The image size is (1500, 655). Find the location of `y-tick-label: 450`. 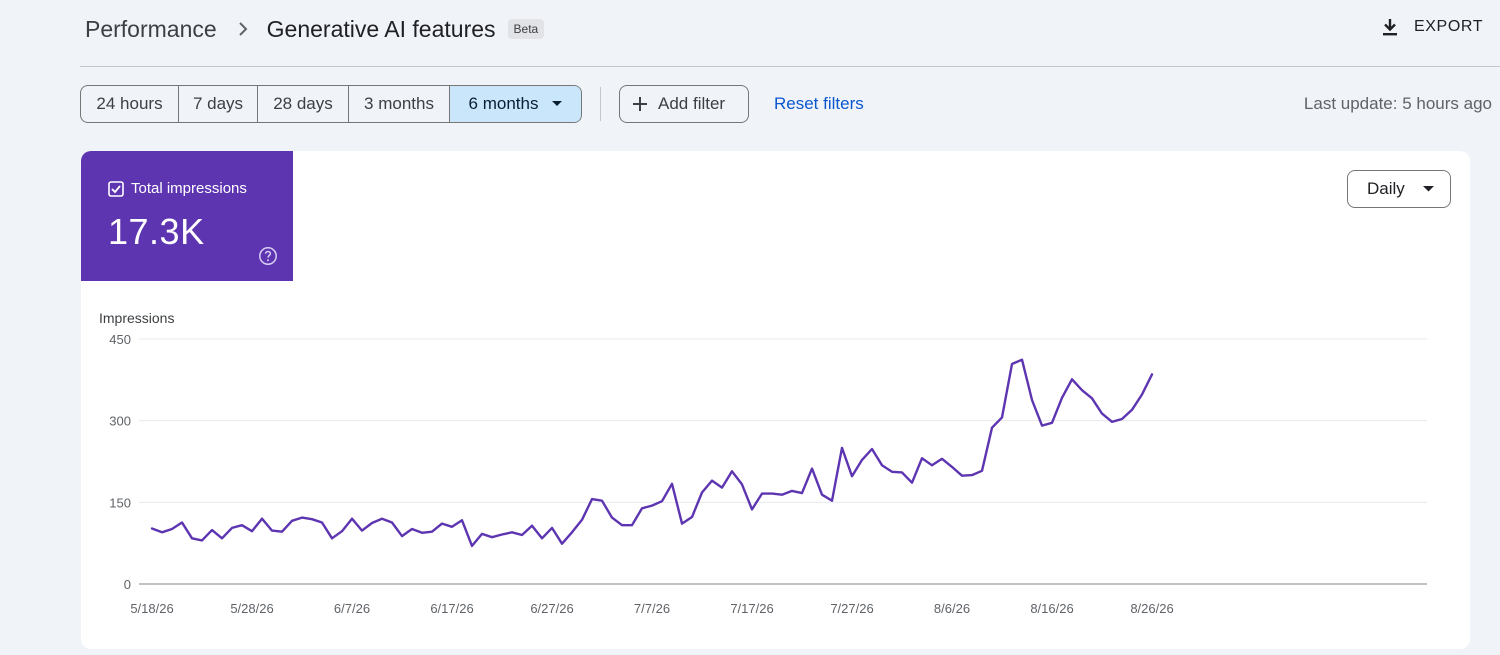

y-tick-label: 450 is located at coordinates (120, 339).